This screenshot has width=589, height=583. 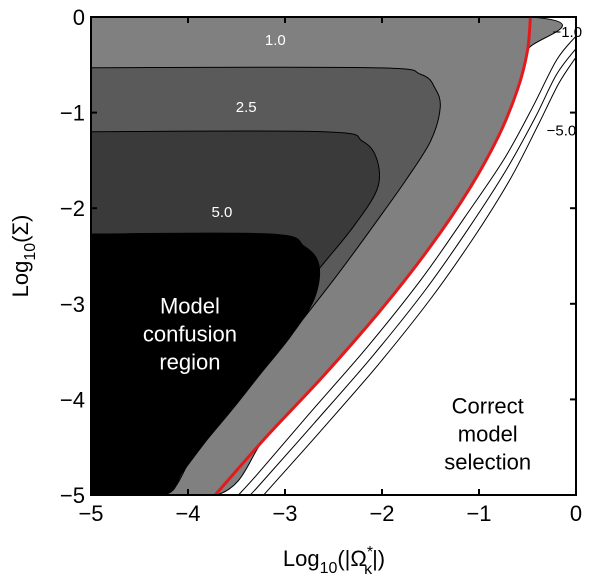 What do you see at coordinates (79, 17) in the screenshot?
I see `y-tick-label: 0` at bounding box center [79, 17].